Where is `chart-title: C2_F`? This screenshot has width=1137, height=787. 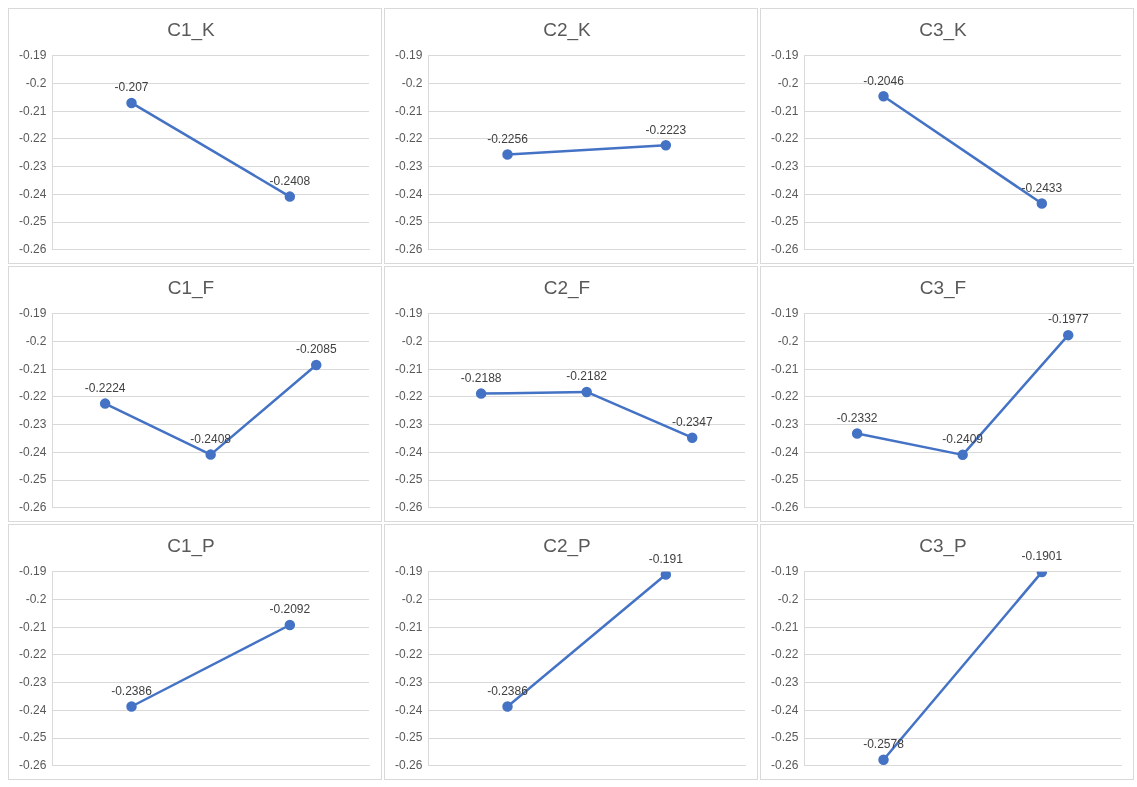
chart-title: C2_F is located at coordinates (567, 287).